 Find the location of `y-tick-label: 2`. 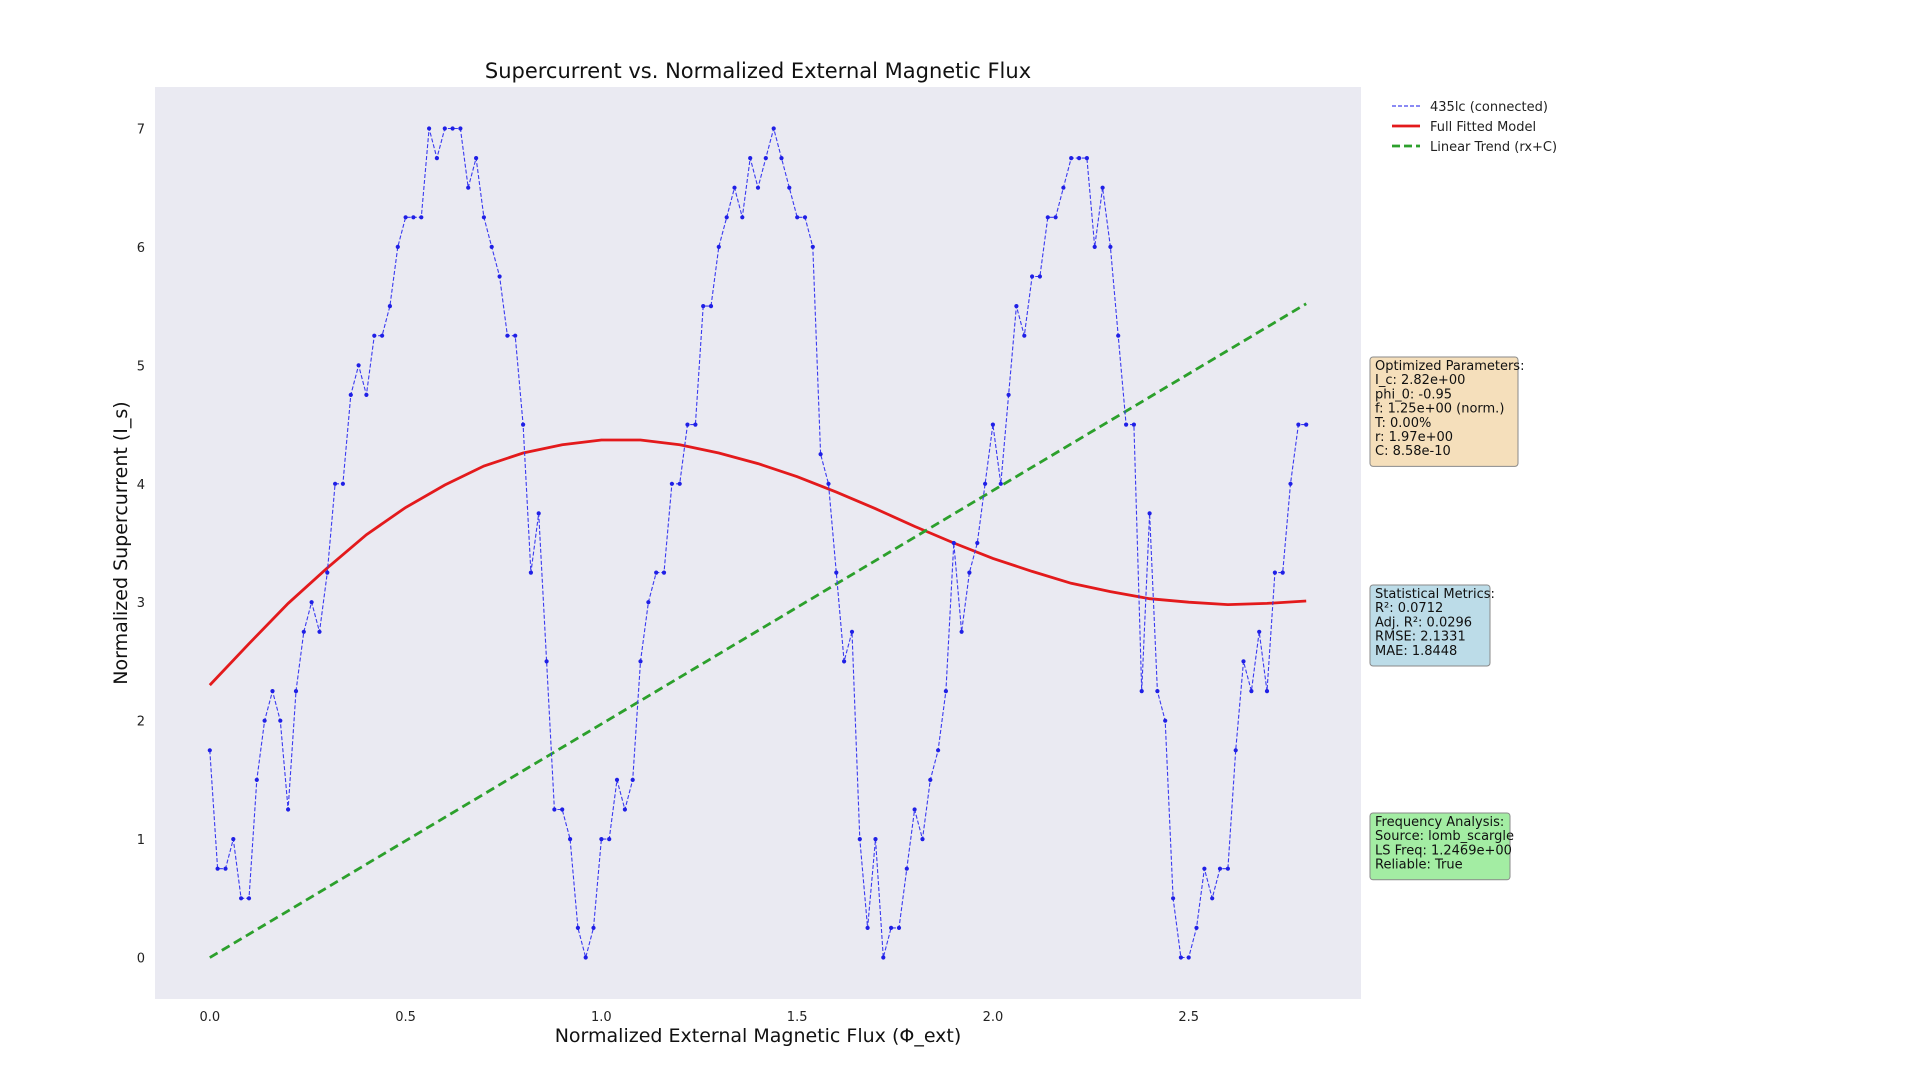

y-tick-label: 2 is located at coordinates (141, 722).